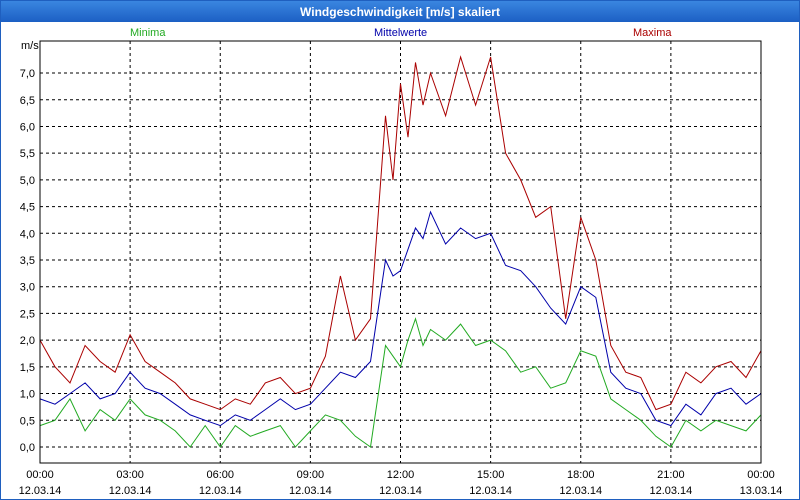 The width and height of the screenshot is (800, 500). I want to click on x-tick-time: 06:00, so click(220, 475).